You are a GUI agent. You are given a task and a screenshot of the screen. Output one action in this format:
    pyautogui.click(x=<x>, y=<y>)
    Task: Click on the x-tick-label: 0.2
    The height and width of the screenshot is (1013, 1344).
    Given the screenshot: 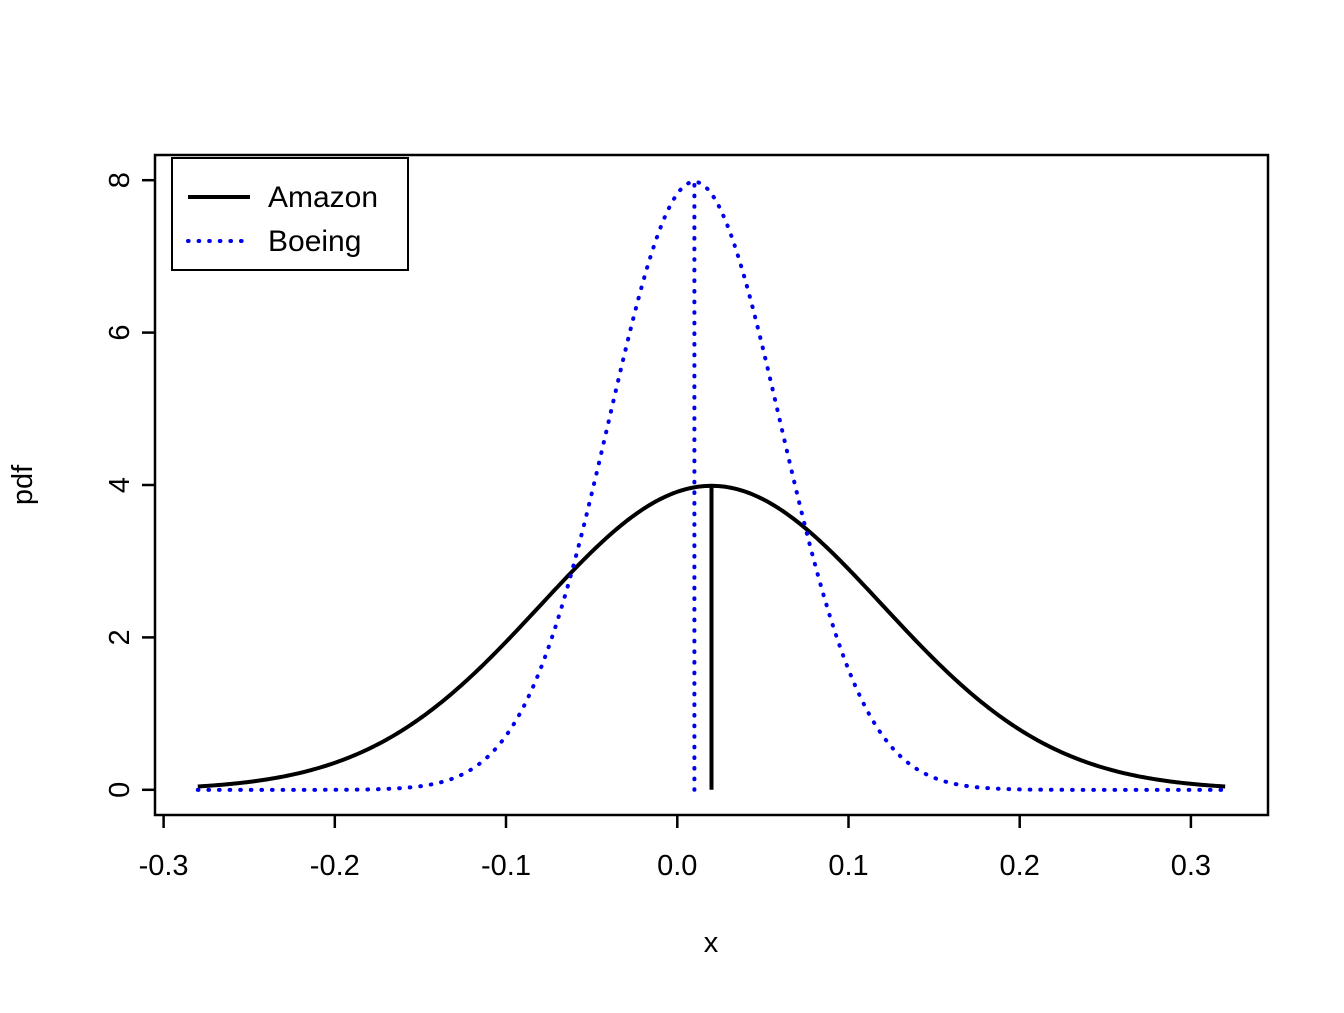 What is the action you would take?
    pyautogui.click(x=1020, y=866)
    